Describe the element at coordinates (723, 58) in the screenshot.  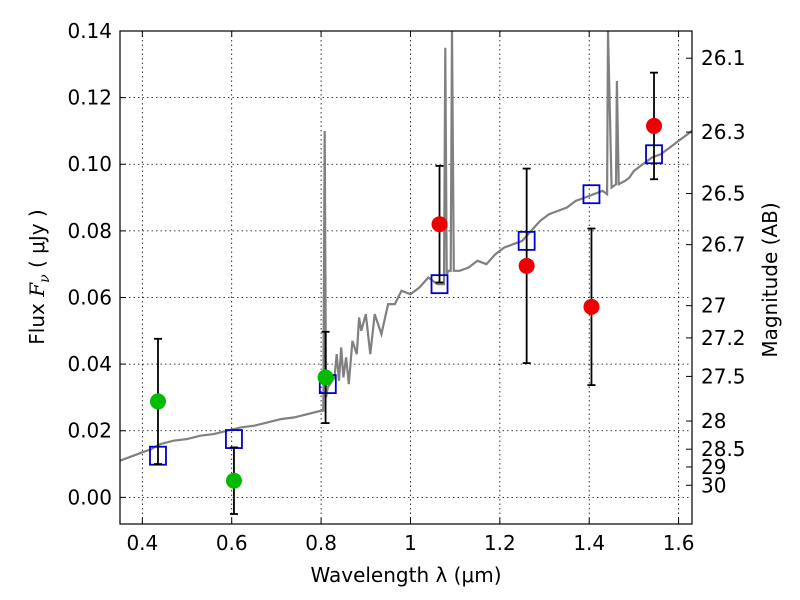
I see `right-tick-label: 26.1` at that location.